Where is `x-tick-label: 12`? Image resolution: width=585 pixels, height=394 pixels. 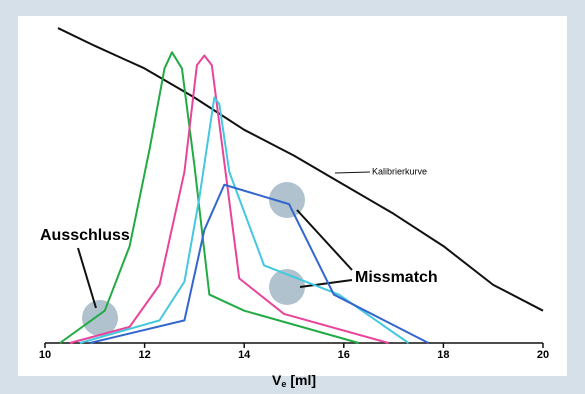 x-tick-label: 12 is located at coordinates (144, 355).